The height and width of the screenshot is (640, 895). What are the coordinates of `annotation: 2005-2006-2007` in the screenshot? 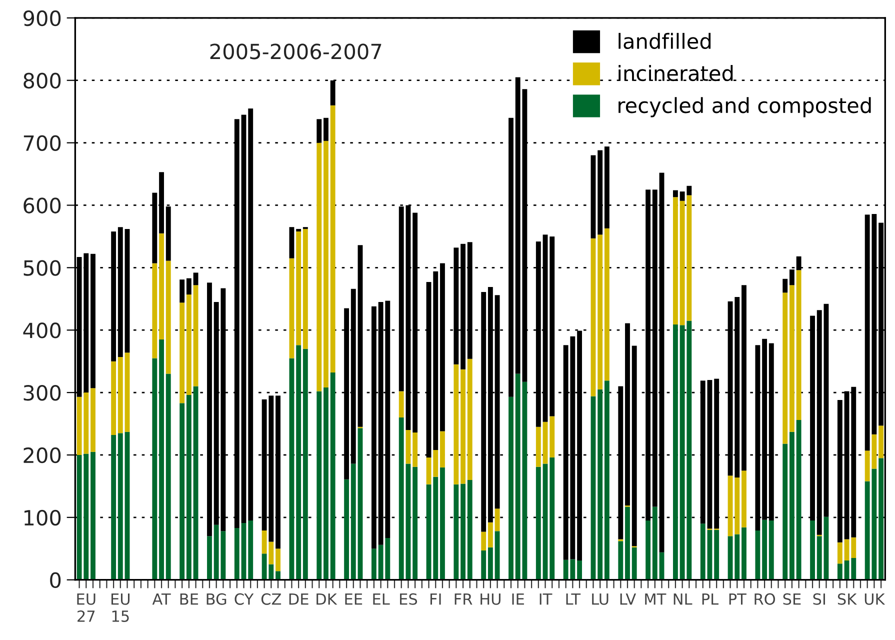 It's located at (296, 52).